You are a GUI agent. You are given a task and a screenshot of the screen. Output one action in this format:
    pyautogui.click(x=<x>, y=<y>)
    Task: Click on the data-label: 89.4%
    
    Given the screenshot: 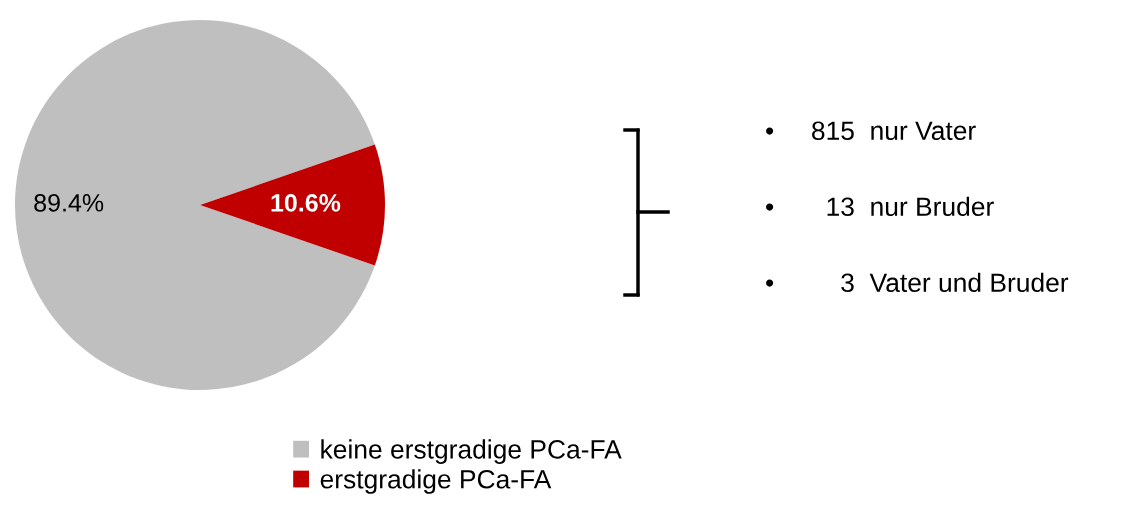 What is the action you would take?
    pyautogui.click(x=69, y=203)
    